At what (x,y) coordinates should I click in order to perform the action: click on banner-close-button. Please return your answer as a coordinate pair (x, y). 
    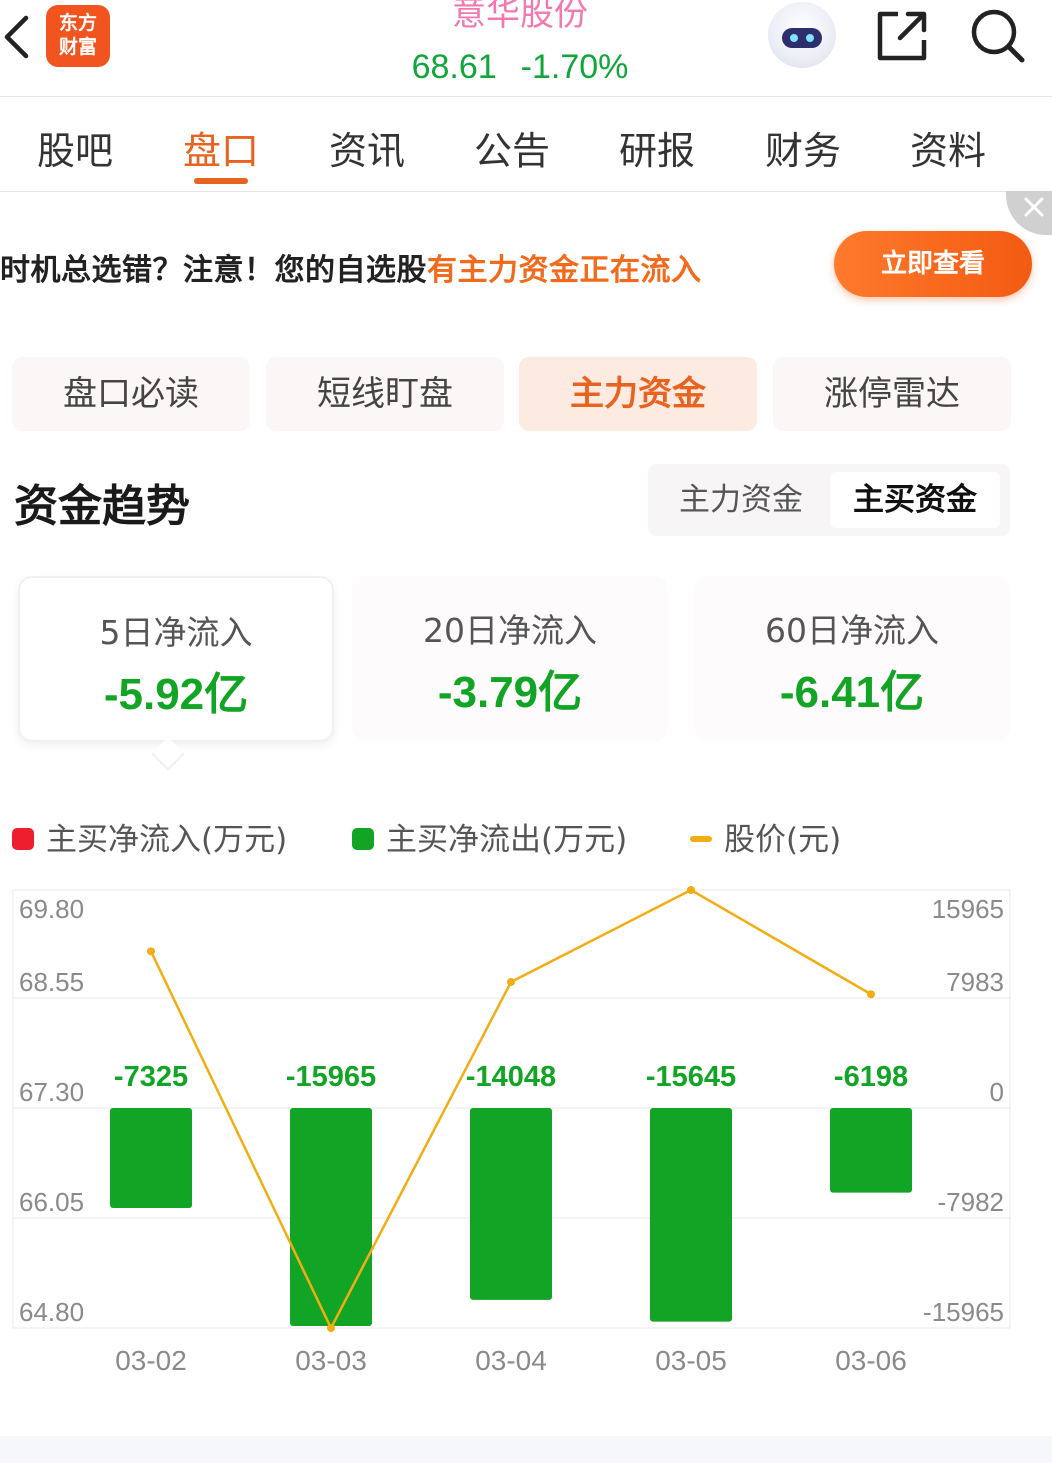
    Looking at the image, I should click on (1029, 213).